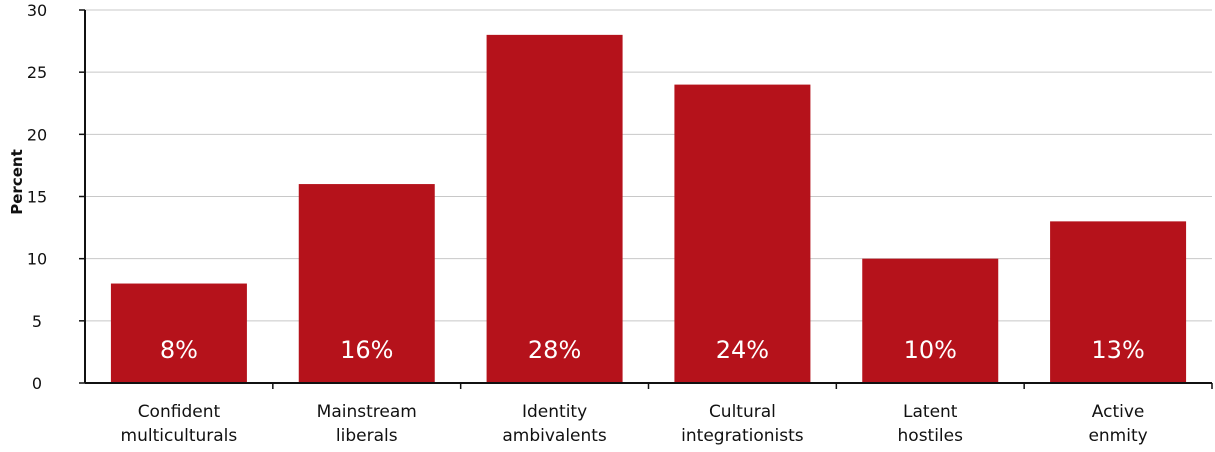 This screenshot has height=452, width=1215. What do you see at coordinates (1117, 350) in the screenshot?
I see `bar-value-label: 13%` at bounding box center [1117, 350].